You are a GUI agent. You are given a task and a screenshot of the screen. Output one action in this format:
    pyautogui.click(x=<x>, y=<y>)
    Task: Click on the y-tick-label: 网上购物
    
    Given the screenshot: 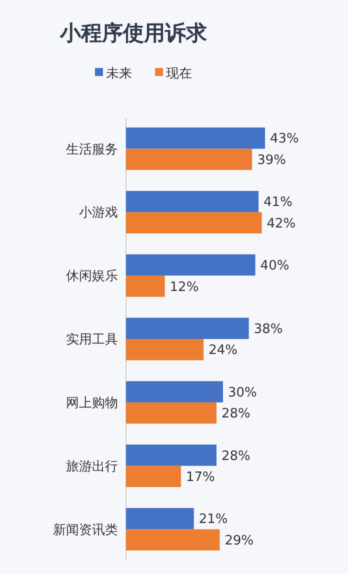 What is the action you would take?
    pyautogui.click(x=92, y=403)
    